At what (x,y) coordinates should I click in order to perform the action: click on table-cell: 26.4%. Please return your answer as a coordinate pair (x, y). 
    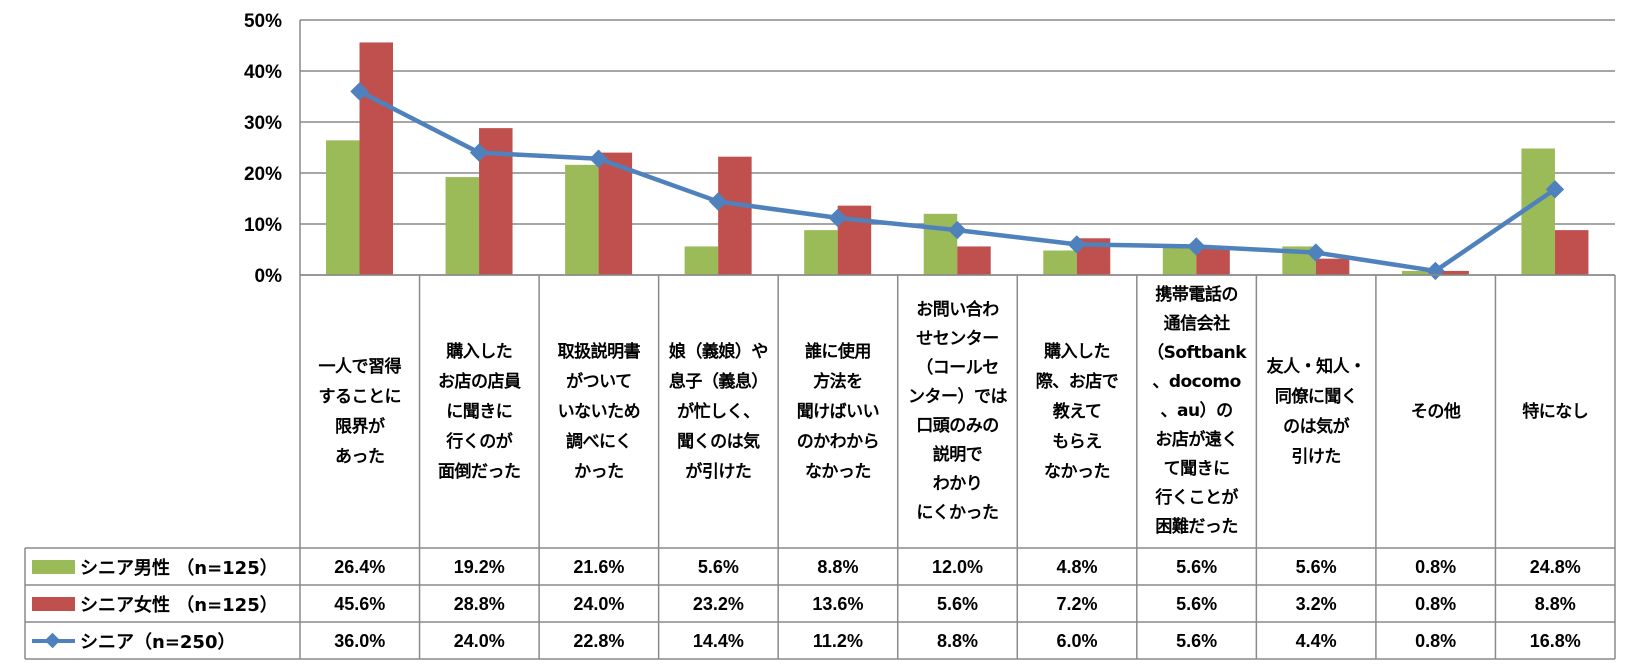
    Looking at the image, I should click on (360, 566).